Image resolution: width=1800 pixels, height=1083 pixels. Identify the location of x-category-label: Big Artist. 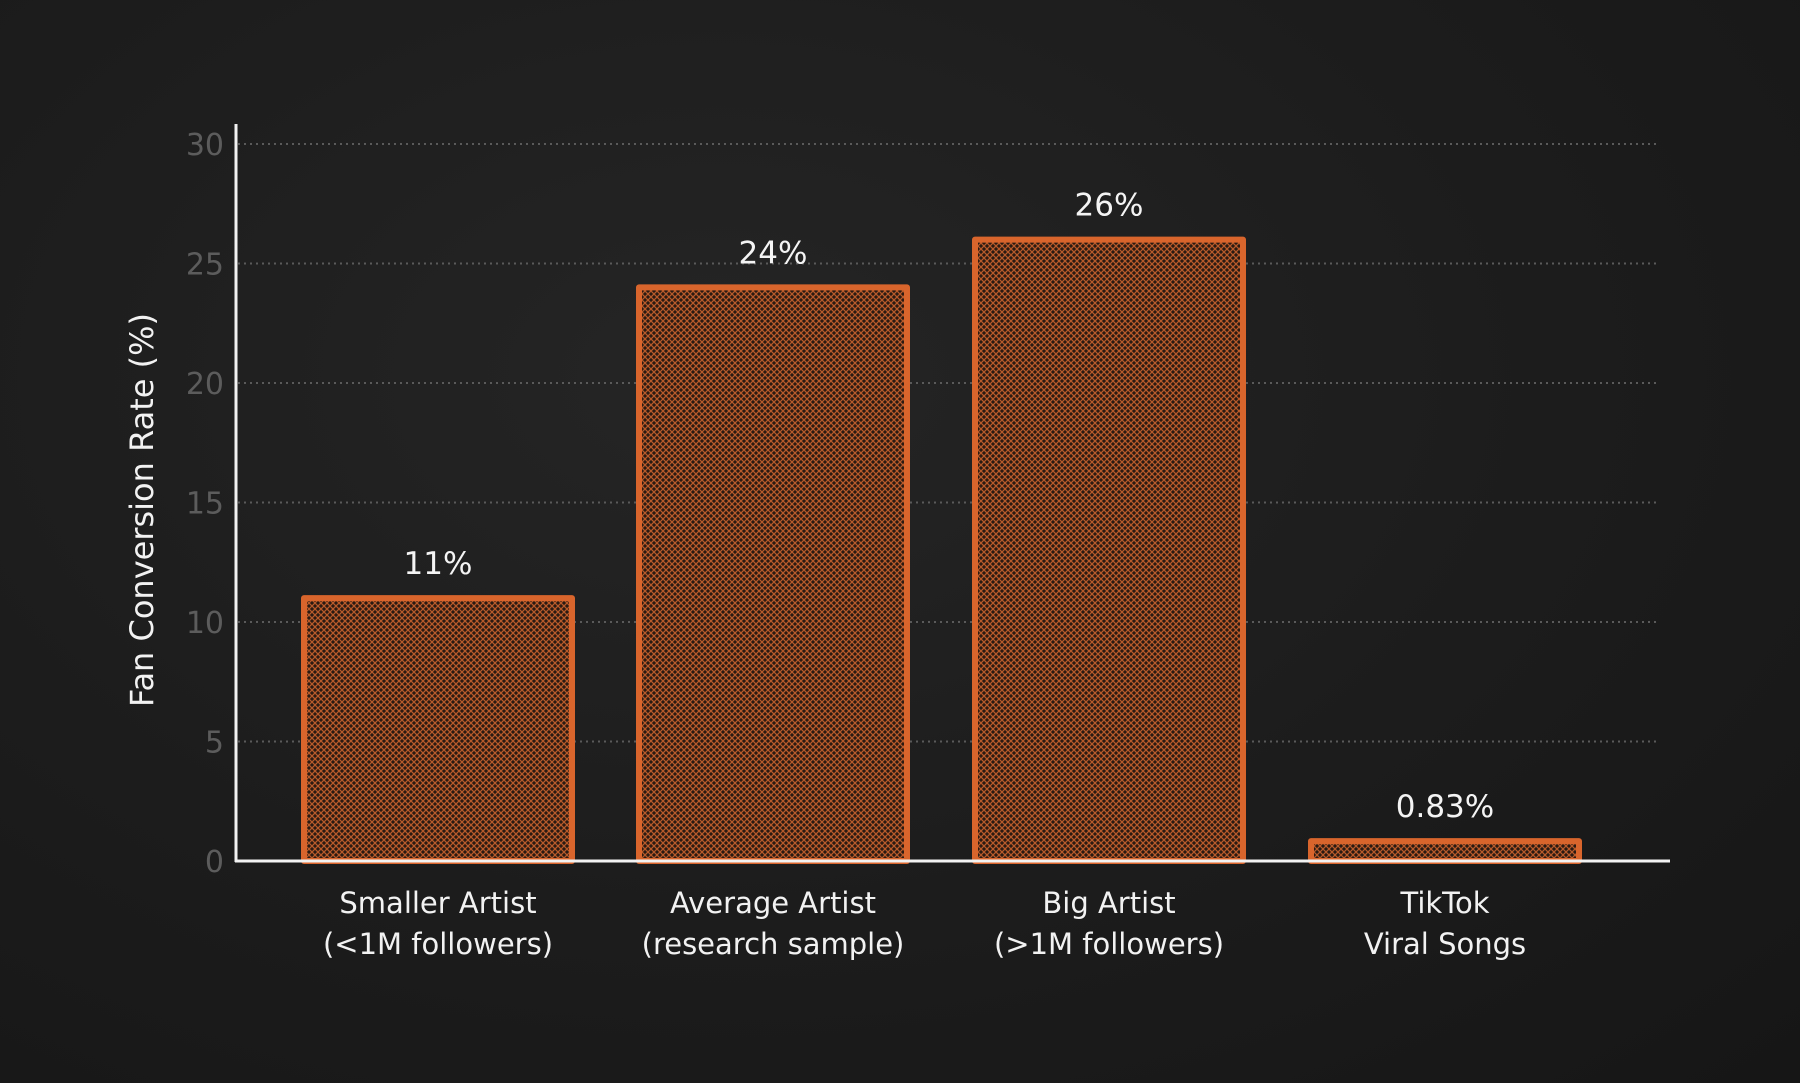
(1108, 903).